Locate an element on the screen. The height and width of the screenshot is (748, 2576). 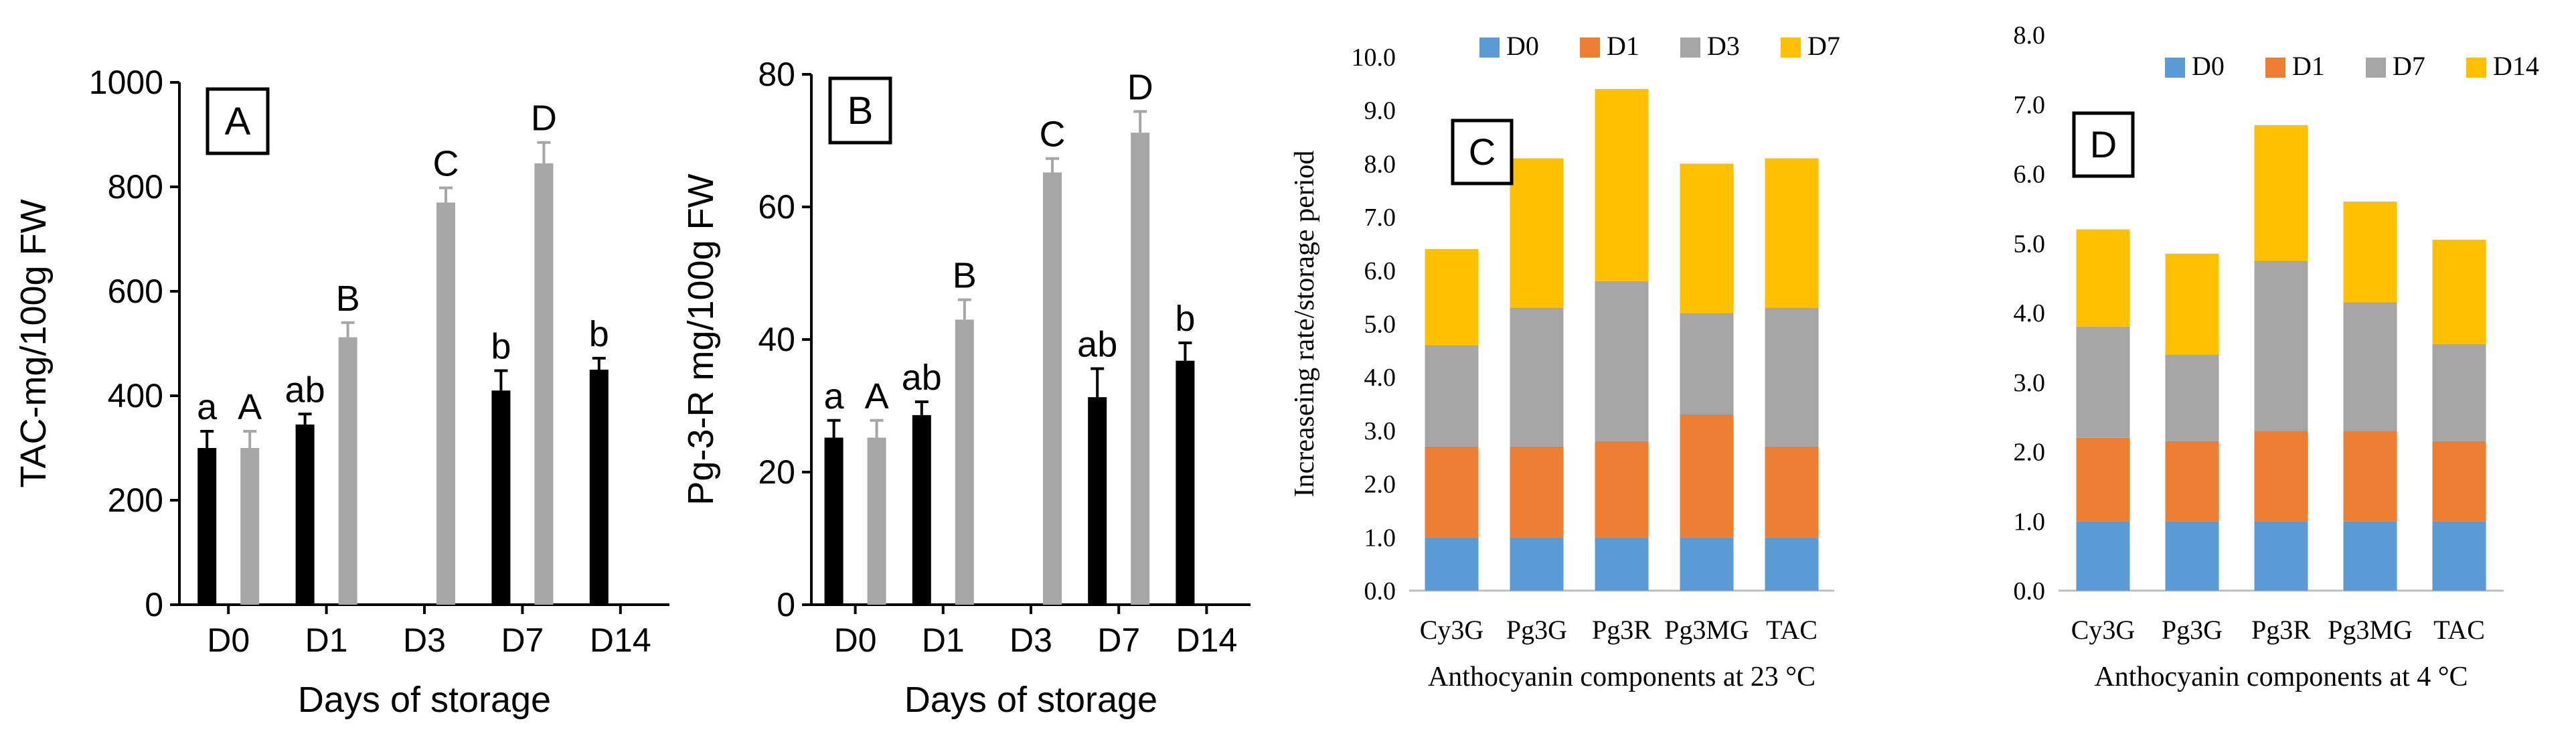
y-axis-title: TAC-mg/100g FW is located at coordinates (33, 344).